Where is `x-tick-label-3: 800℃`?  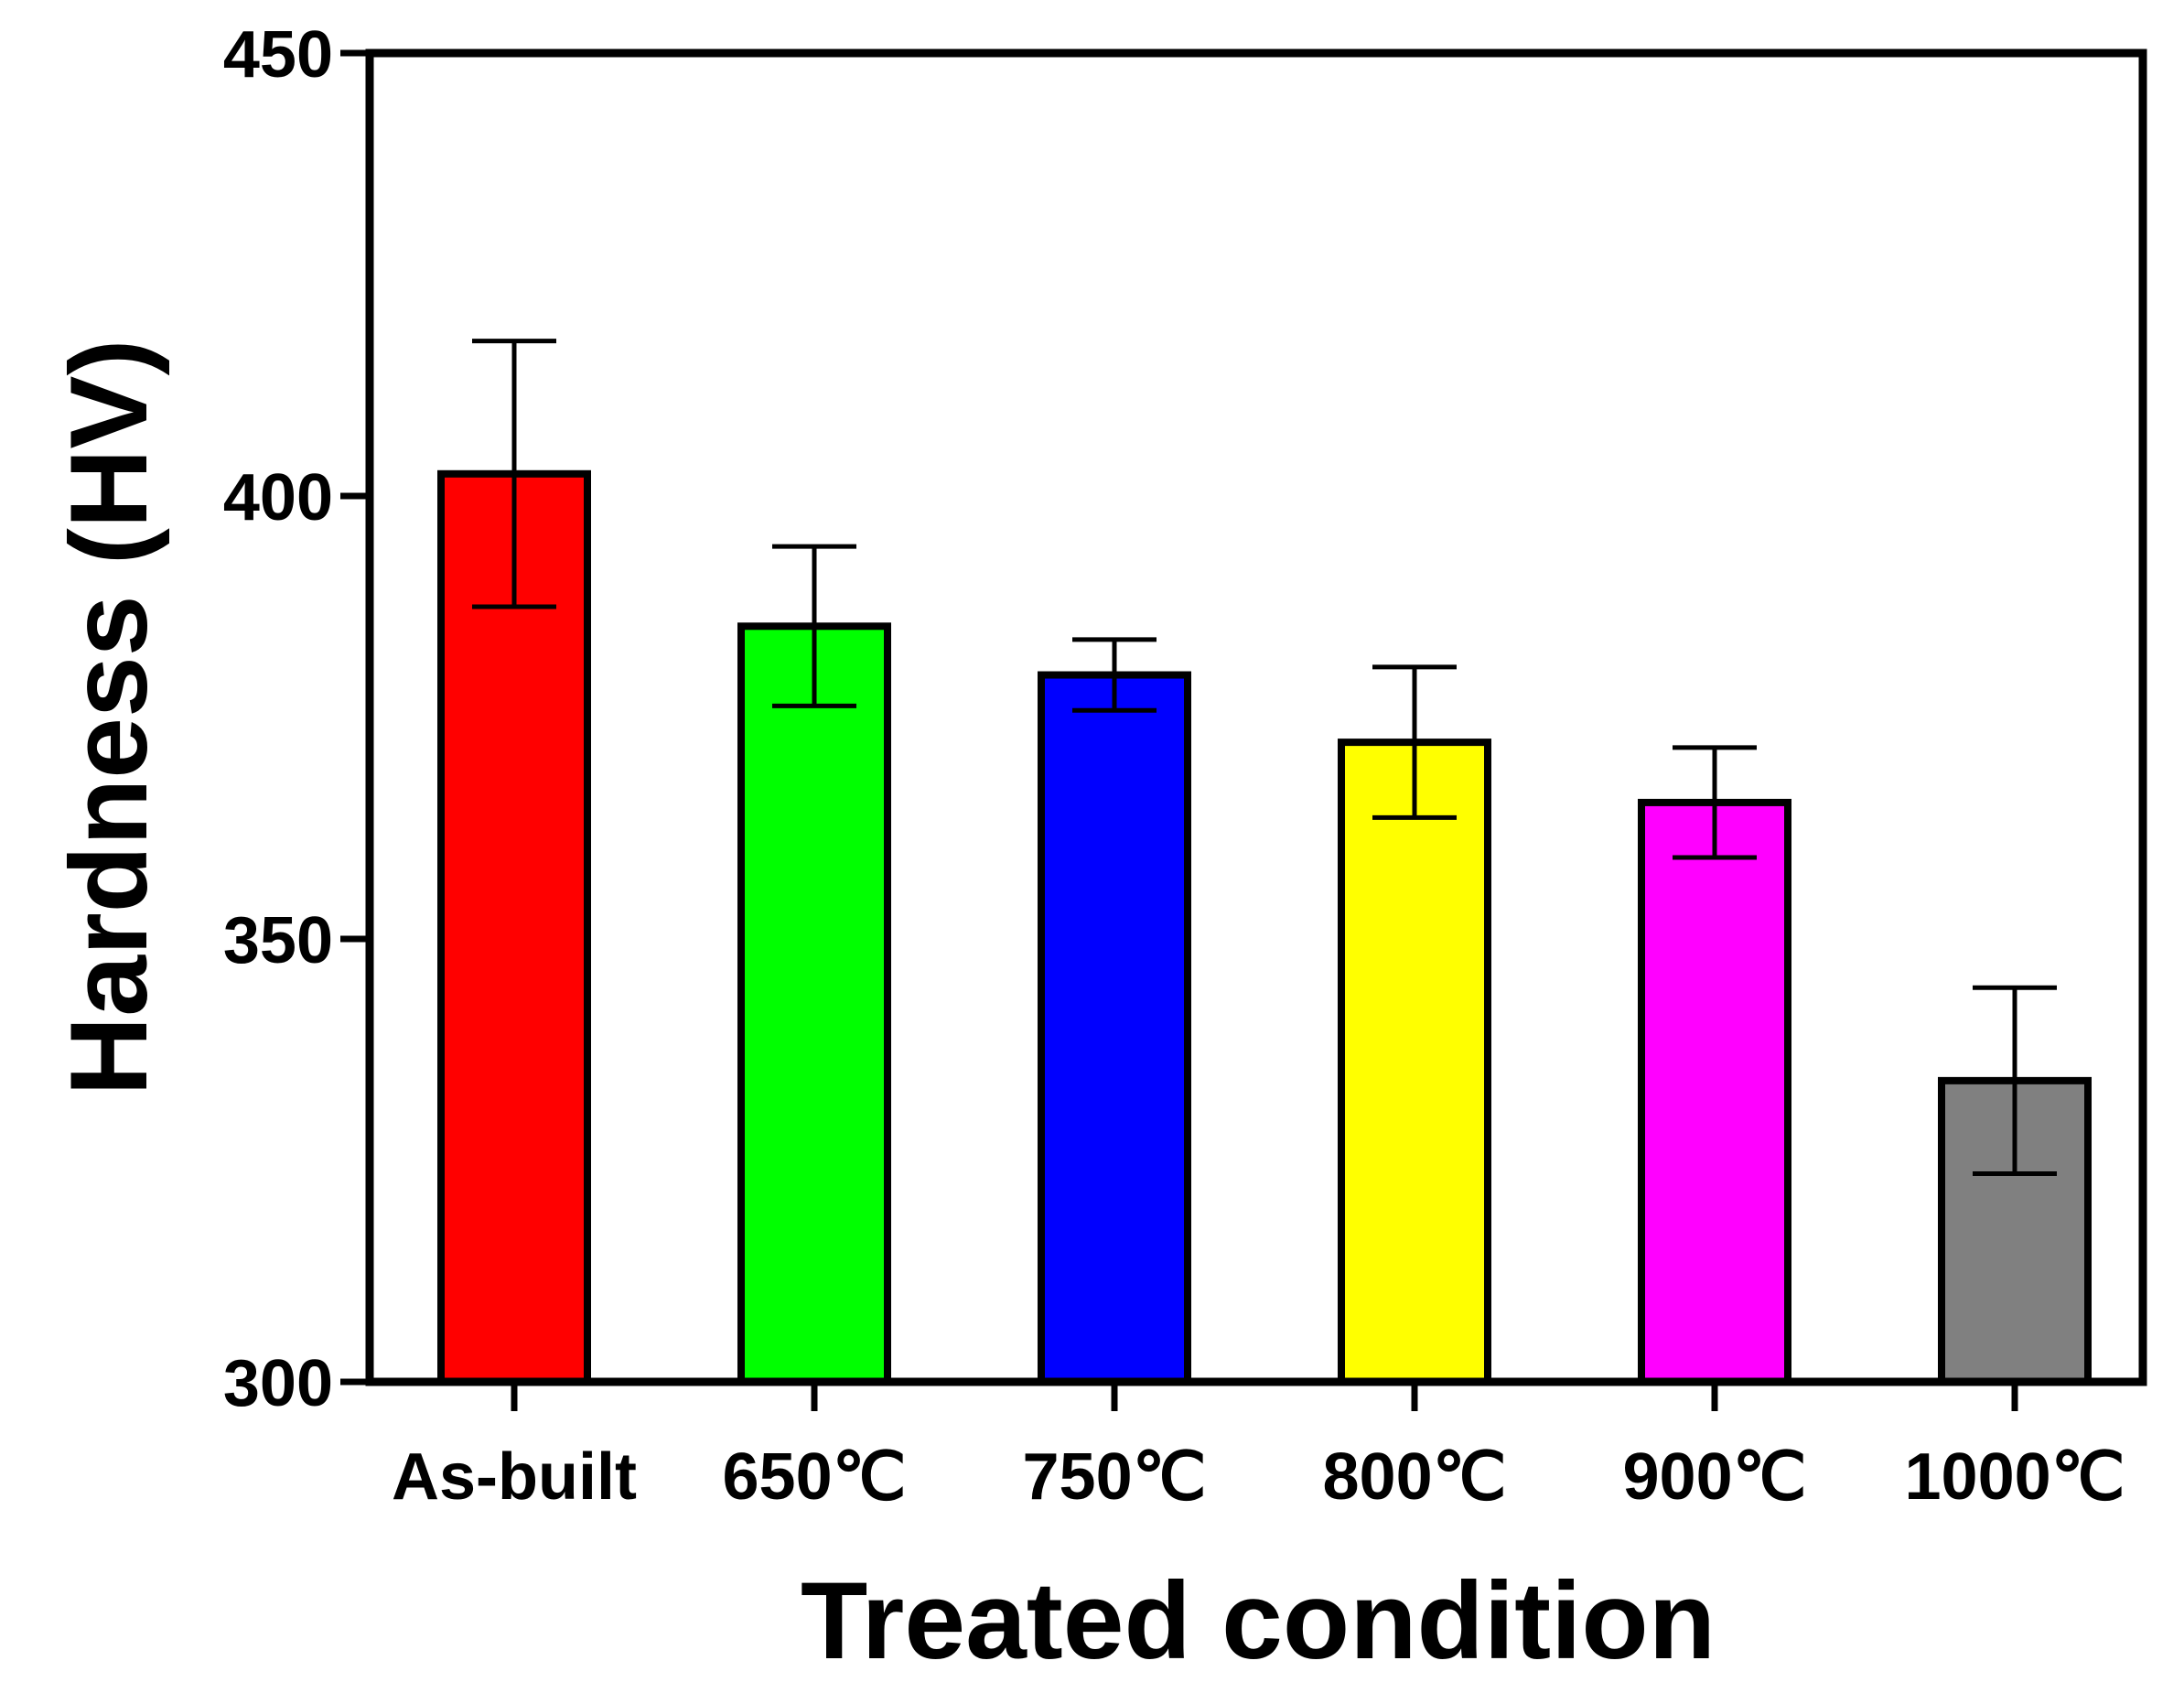
x-tick-label-3: 800℃ is located at coordinates (1415, 1477).